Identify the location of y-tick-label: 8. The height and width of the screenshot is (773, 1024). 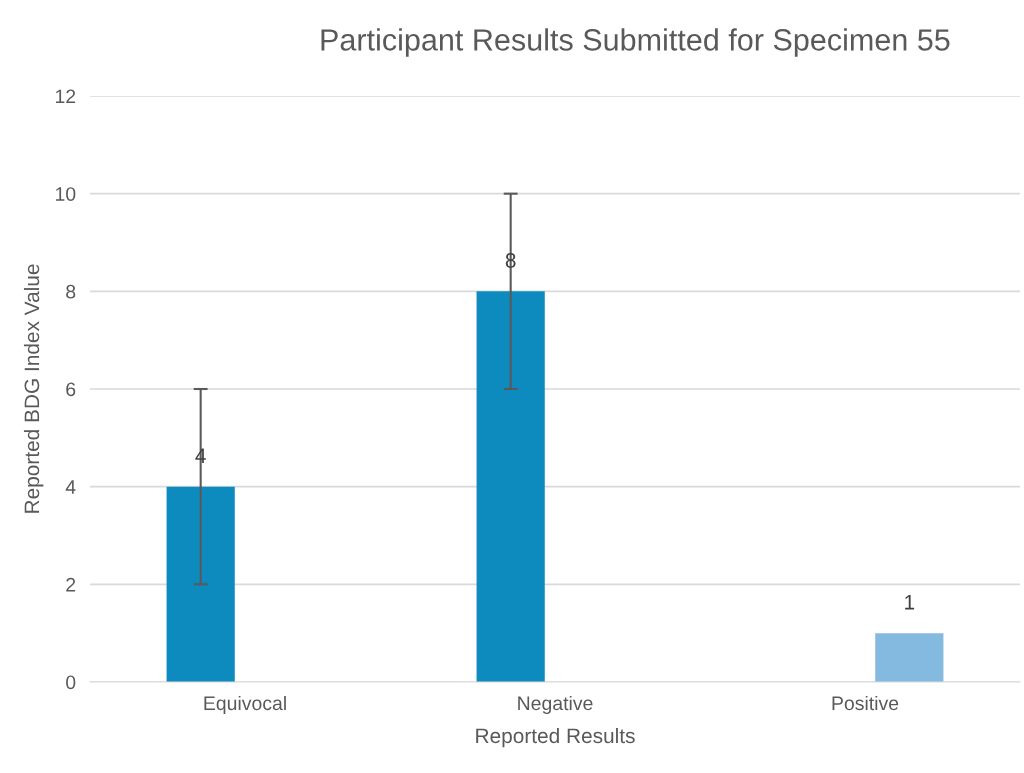
(71, 291).